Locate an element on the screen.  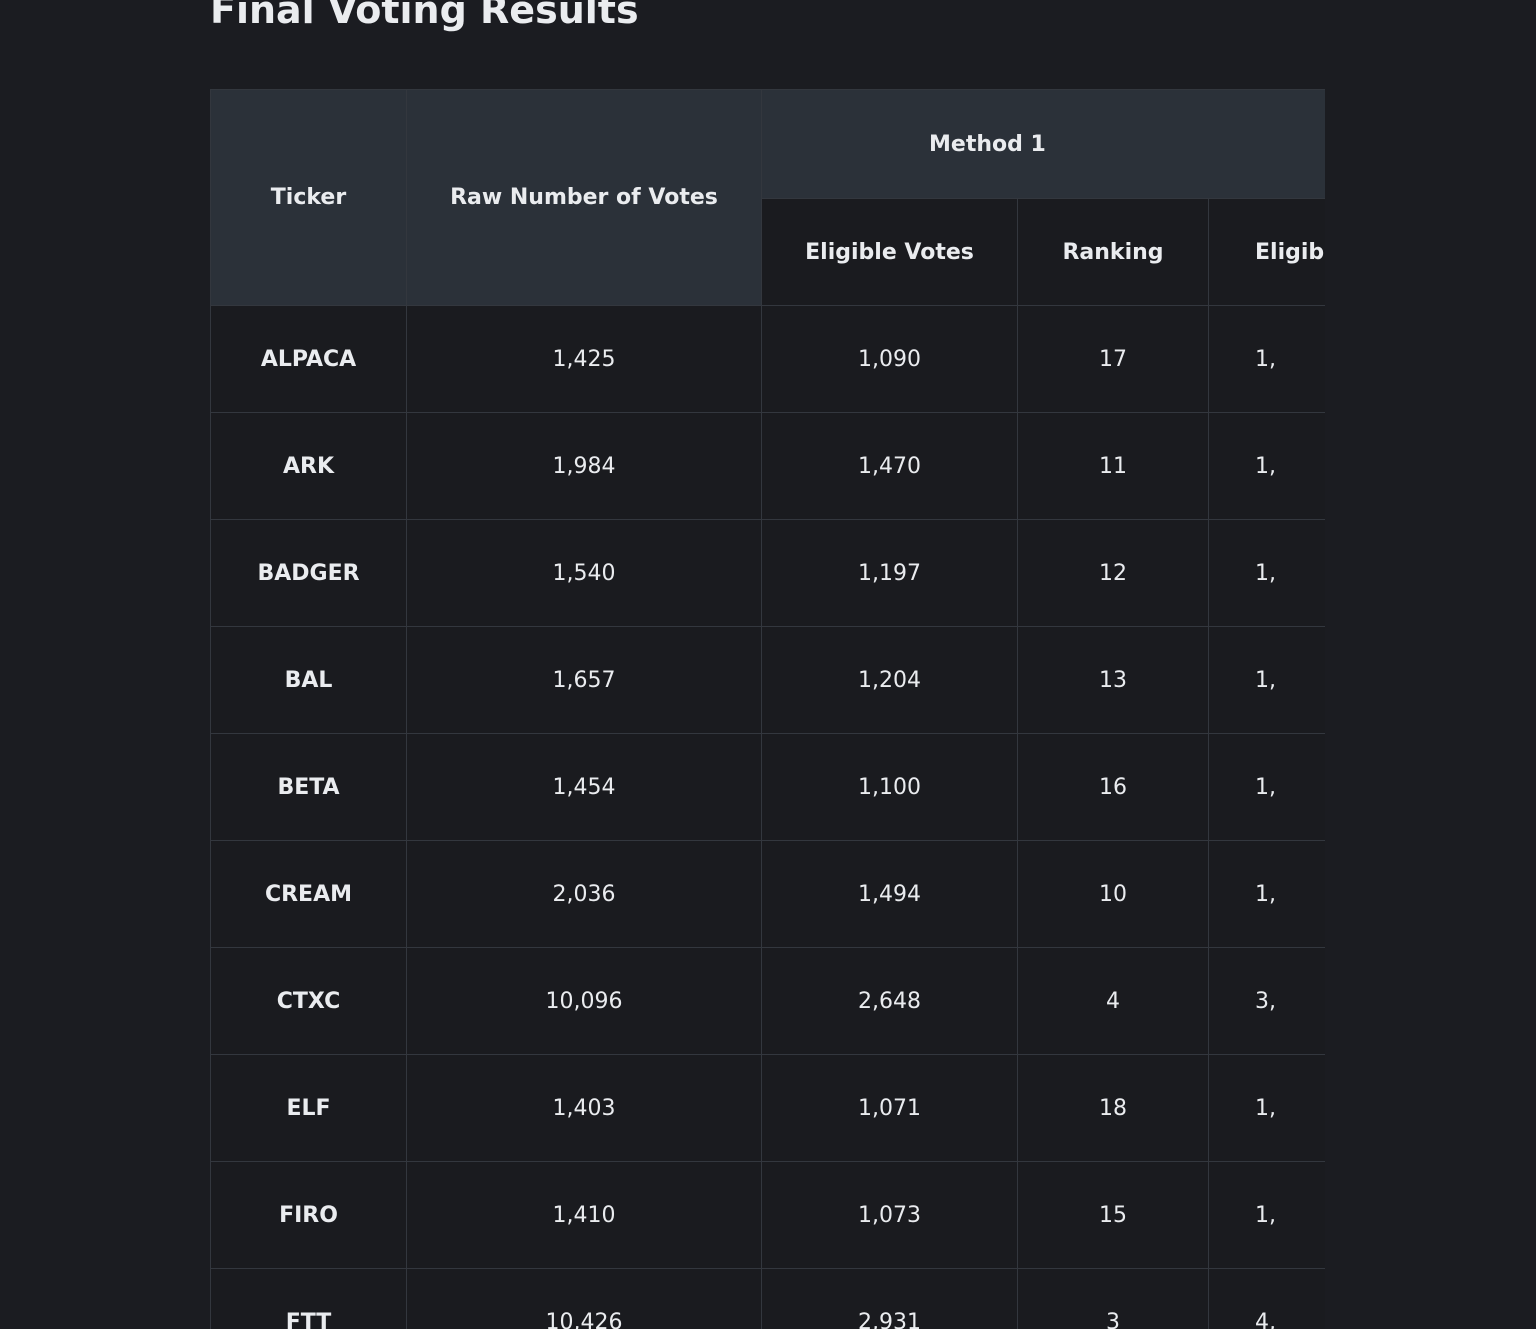
value-cell: 1,100 is located at coordinates (890, 787).